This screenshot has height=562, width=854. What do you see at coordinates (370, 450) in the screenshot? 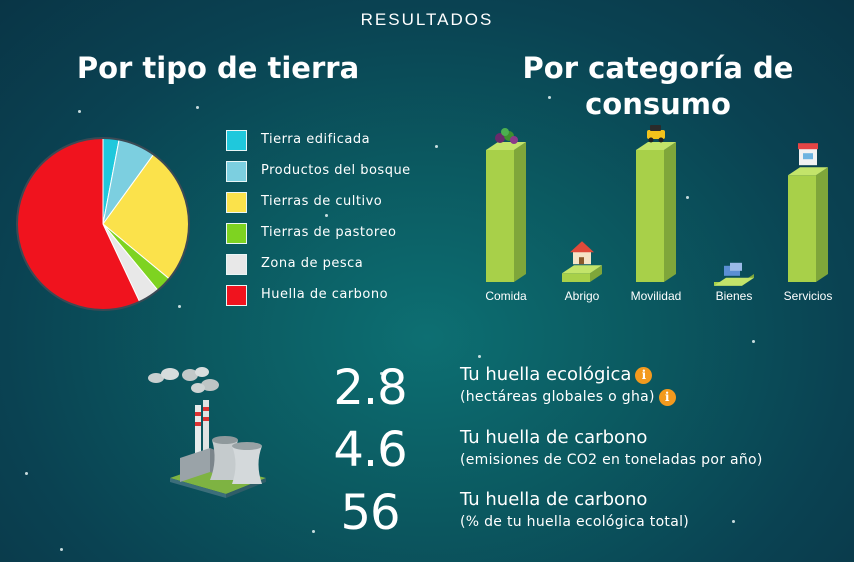
I see `carbon-footprint-value: 4.6` at bounding box center [370, 450].